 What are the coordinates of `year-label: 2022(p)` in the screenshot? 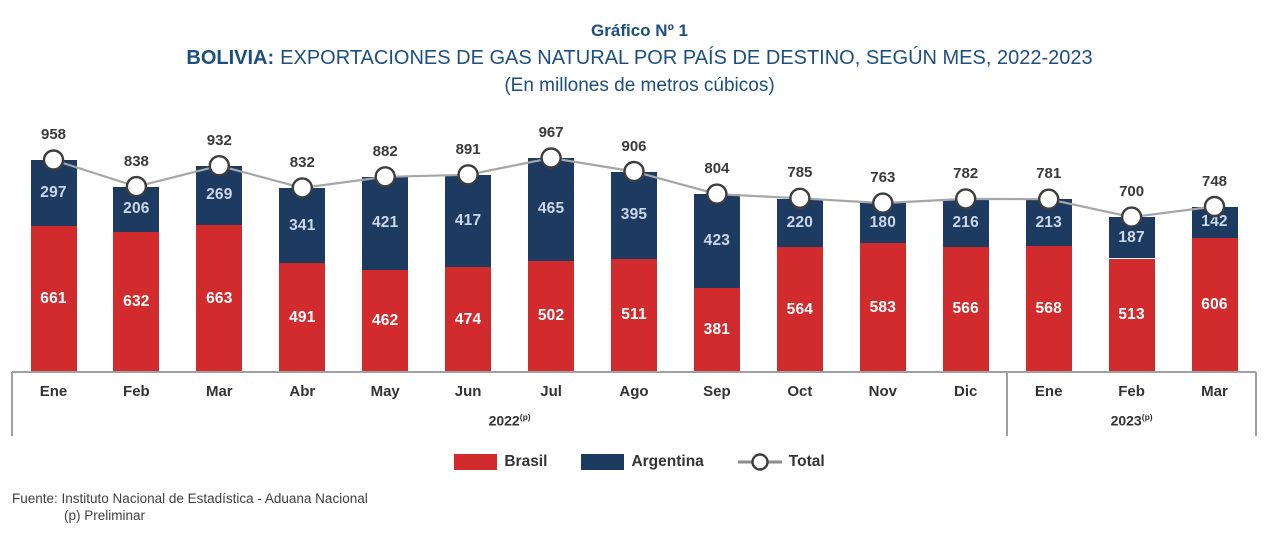 It's located at (509, 420).